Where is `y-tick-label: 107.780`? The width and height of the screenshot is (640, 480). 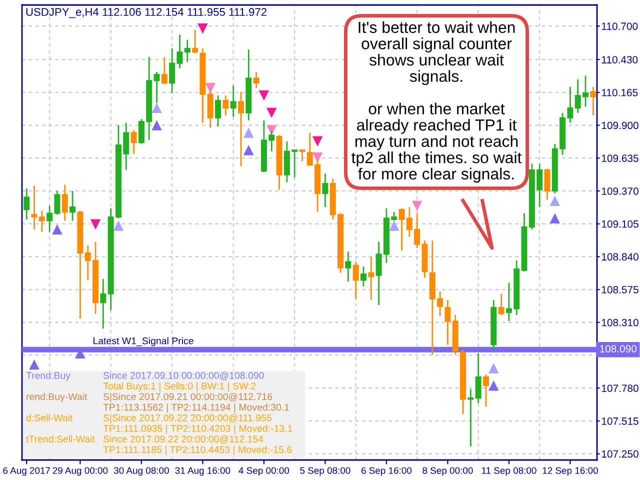
y-tick-label: 107.780 is located at coordinates (620, 388).